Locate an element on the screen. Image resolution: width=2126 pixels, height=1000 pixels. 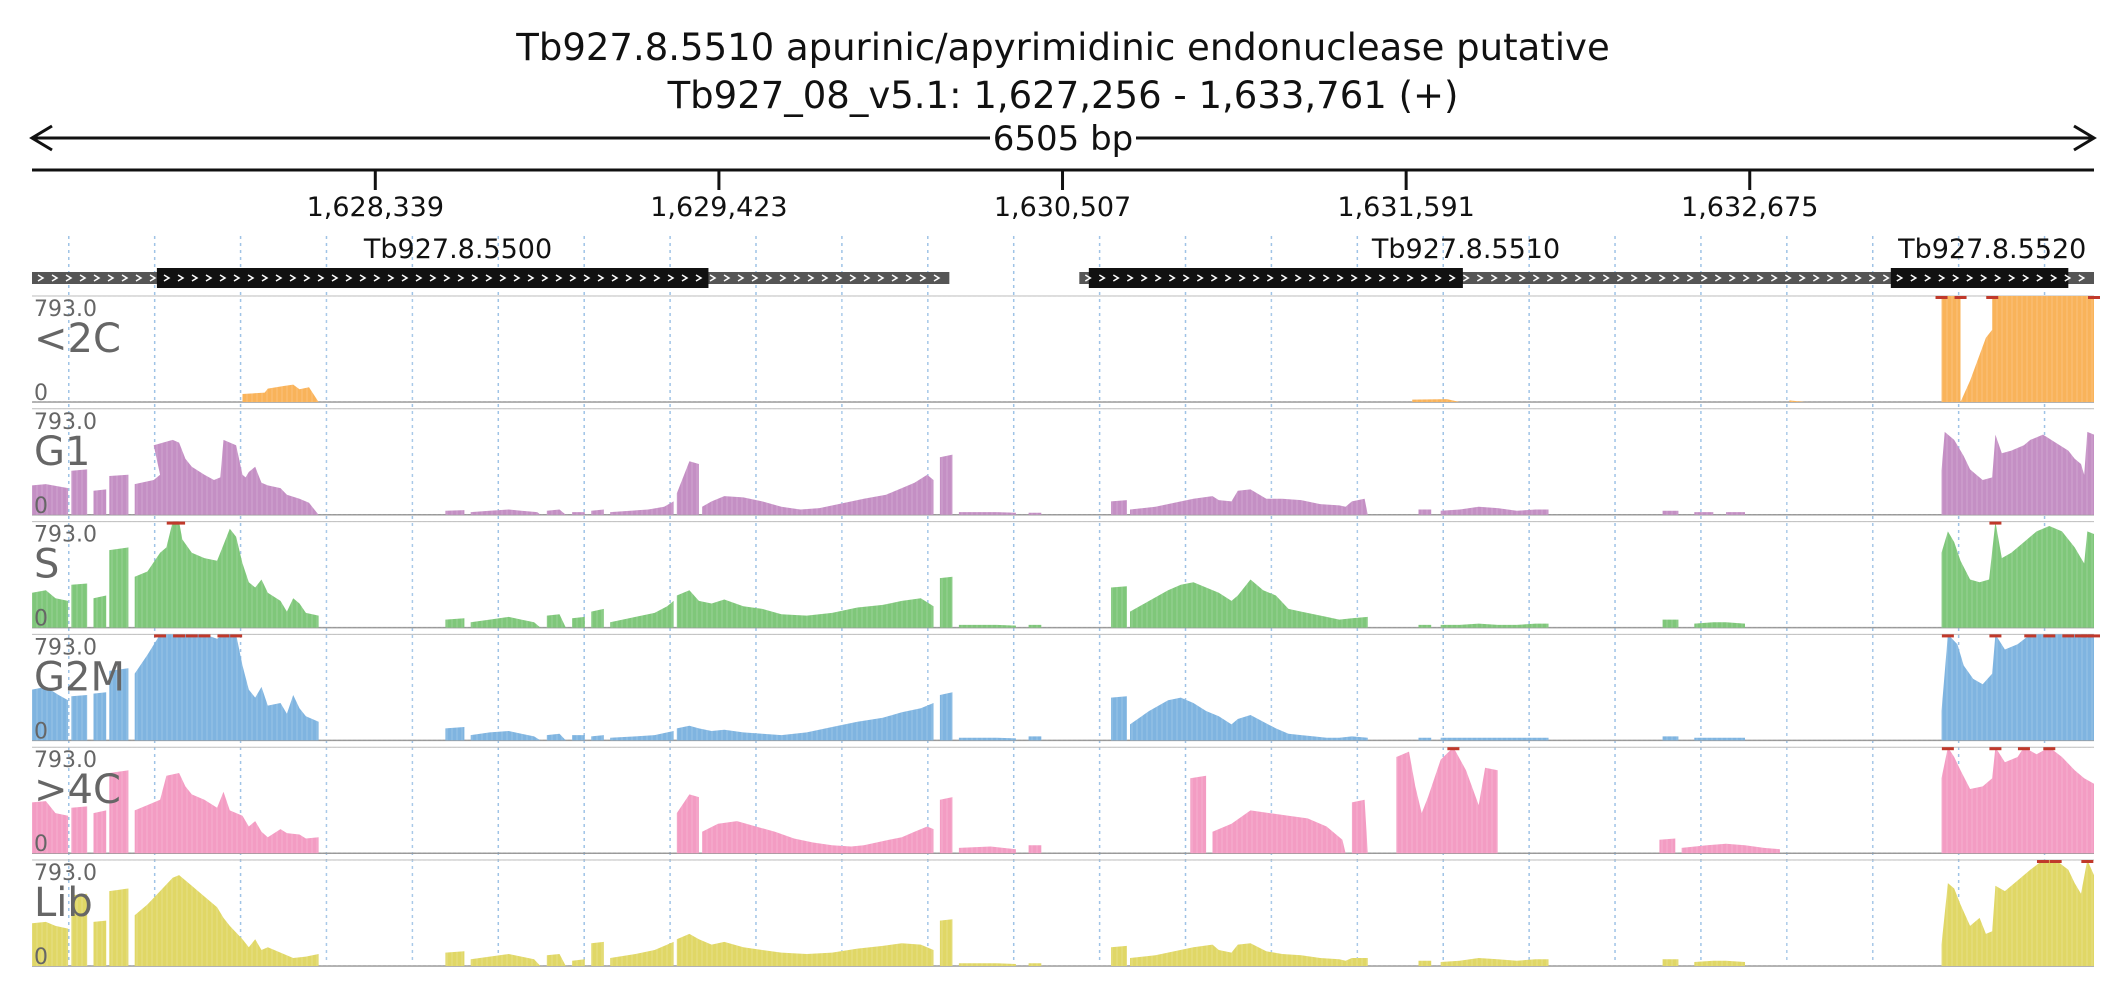
position-tick-label-3: 1,631,591 is located at coordinates (1405, 207).